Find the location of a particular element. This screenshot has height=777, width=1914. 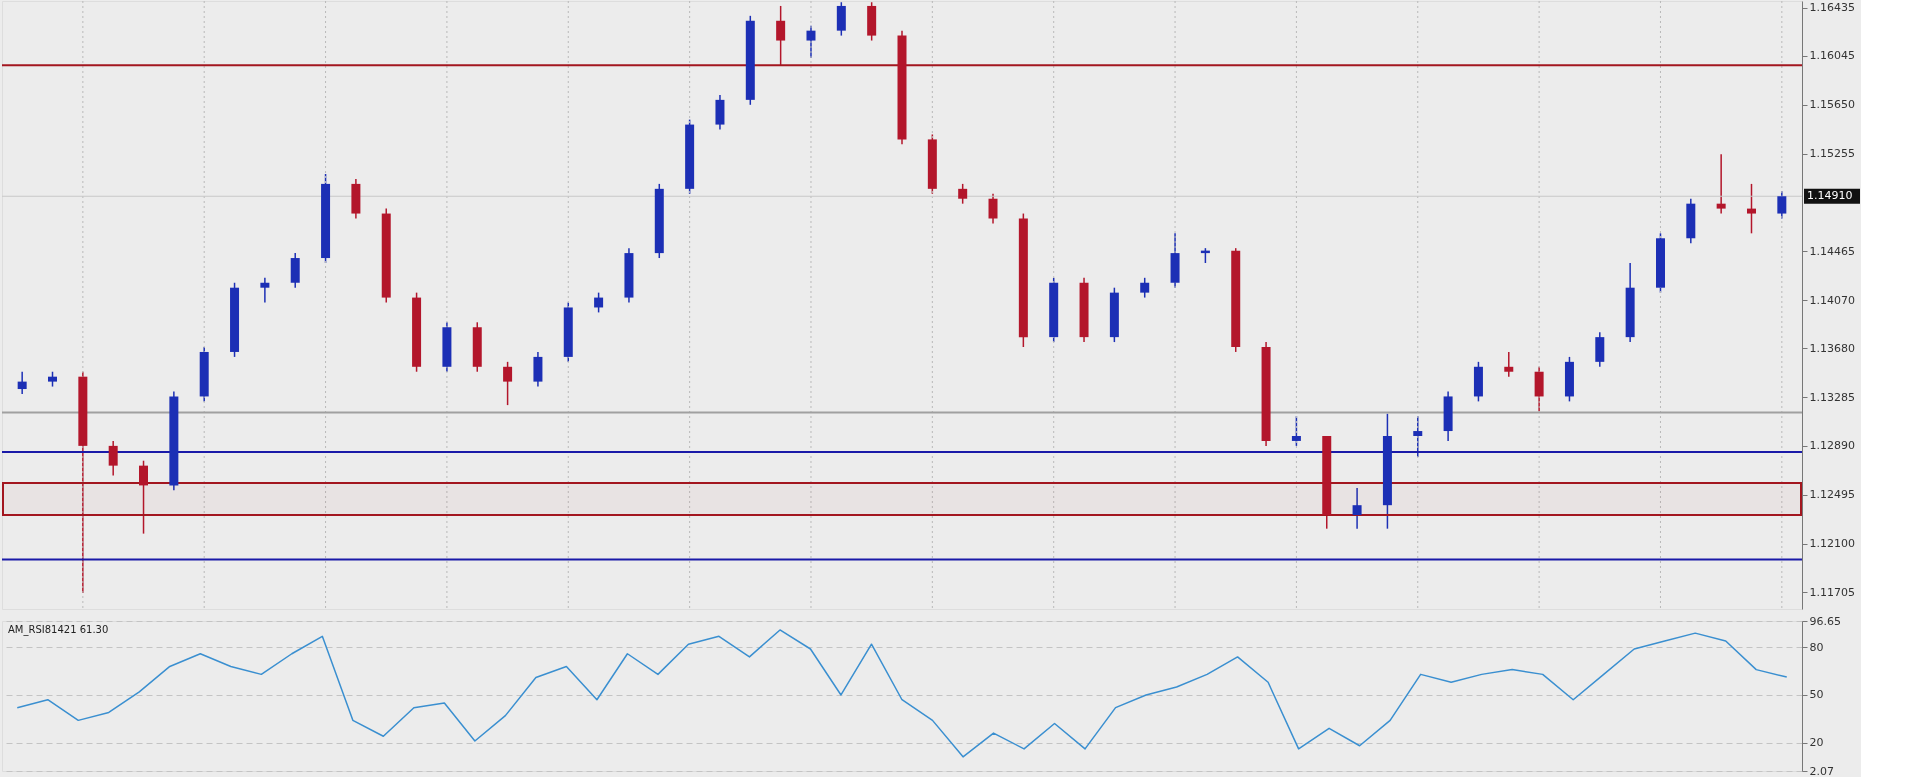

y-tick-label: 80 is located at coordinates (1816, 647).